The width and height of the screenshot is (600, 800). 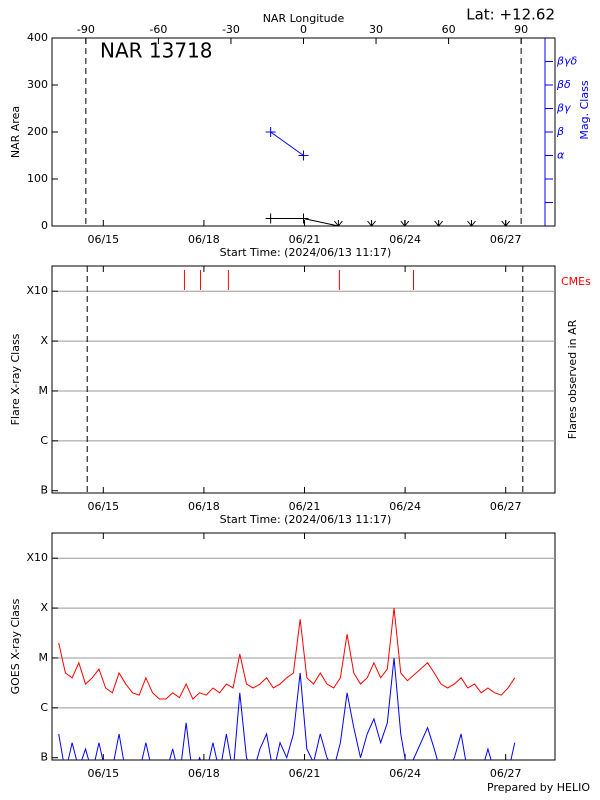 What do you see at coordinates (560, 131) in the screenshot?
I see `y2-tick-label: β` at bounding box center [560, 131].